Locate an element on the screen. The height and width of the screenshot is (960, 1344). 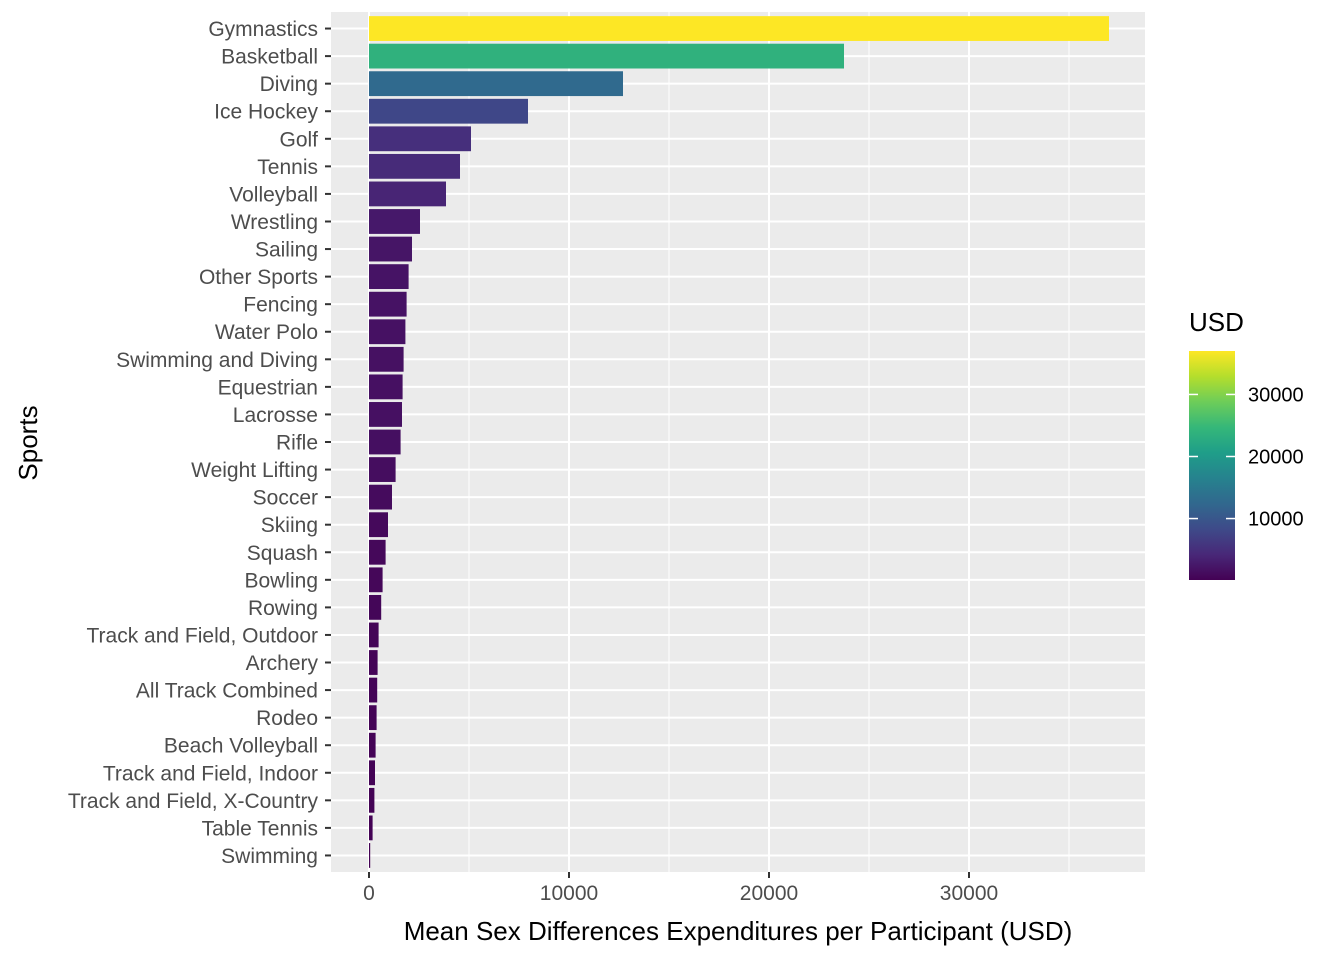
y-tick-label: Beach Volleyball is located at coordinates (241, 746).